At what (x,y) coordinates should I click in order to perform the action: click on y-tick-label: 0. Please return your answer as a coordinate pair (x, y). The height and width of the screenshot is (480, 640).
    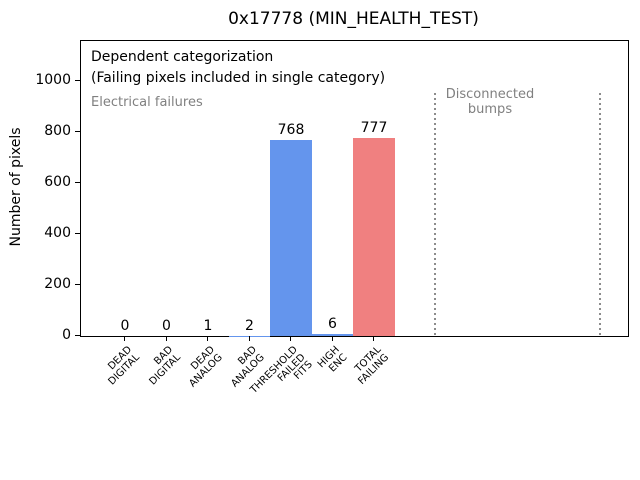
    Looking at the image, I should click on (66, 335).